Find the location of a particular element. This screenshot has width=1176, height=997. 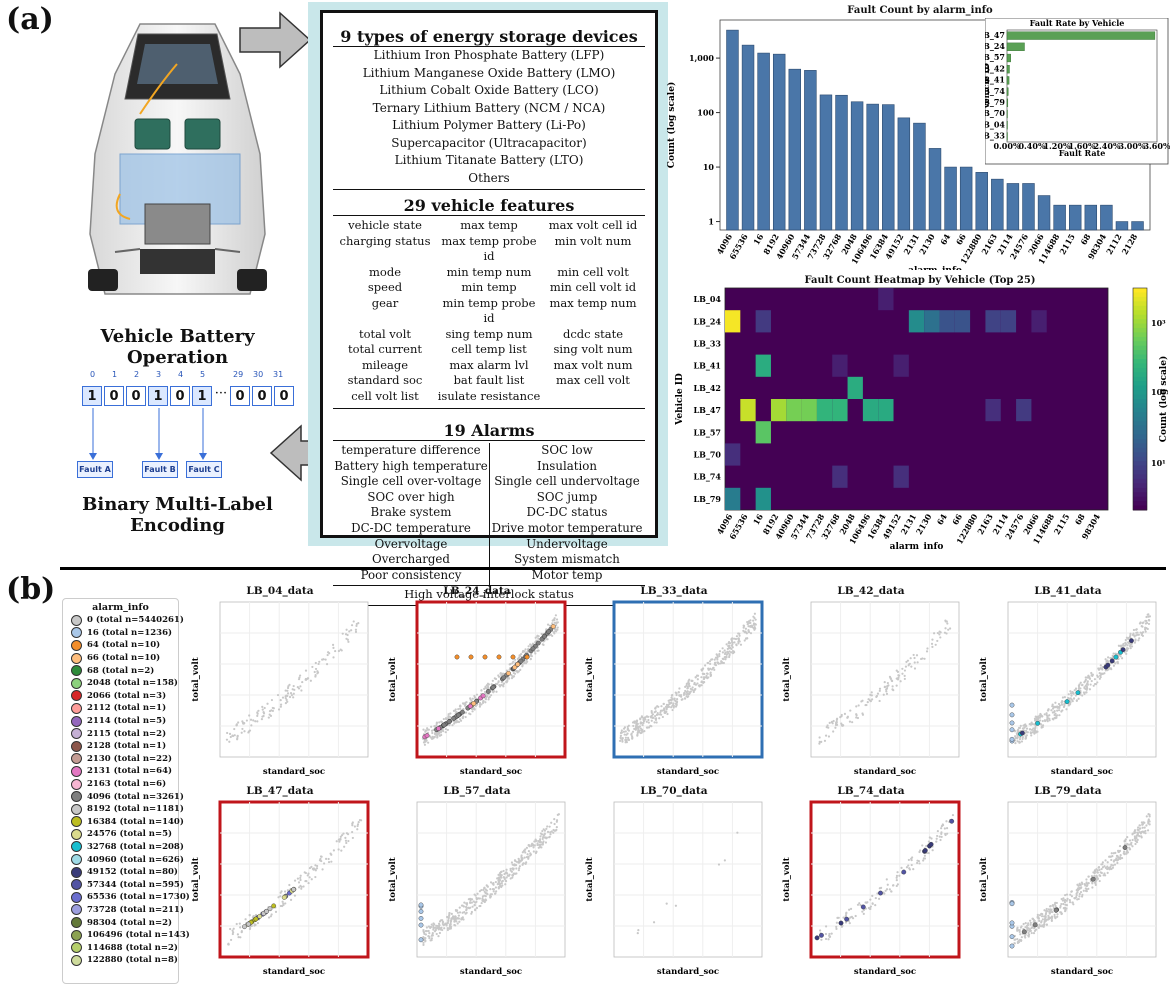

alarm-item: Motor temp is located at coordinates (567, 574).